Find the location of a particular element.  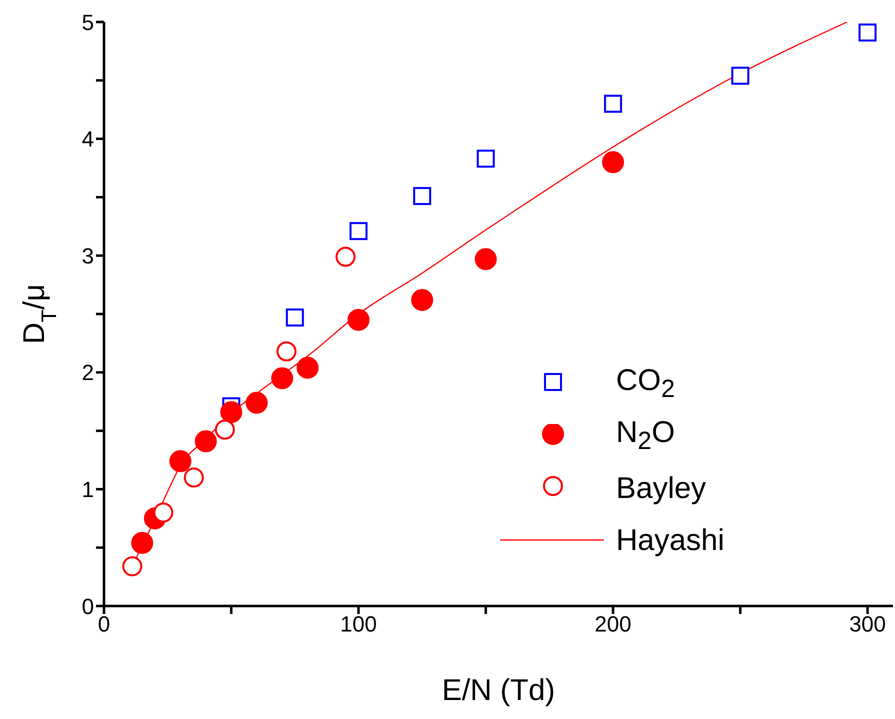

y-tick-label: 4 is located at coordinates (88, 139).